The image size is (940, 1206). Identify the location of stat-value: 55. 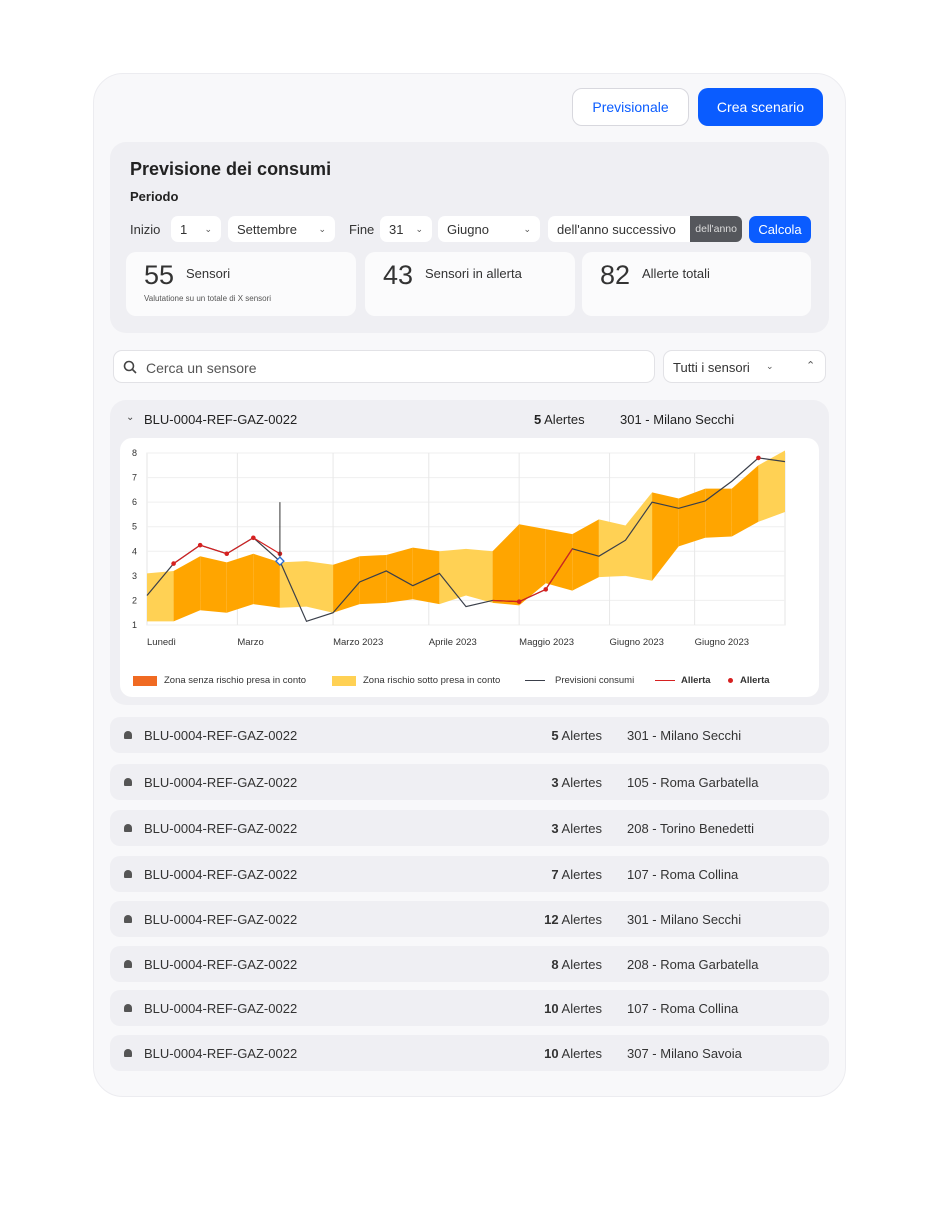
(159, 275).